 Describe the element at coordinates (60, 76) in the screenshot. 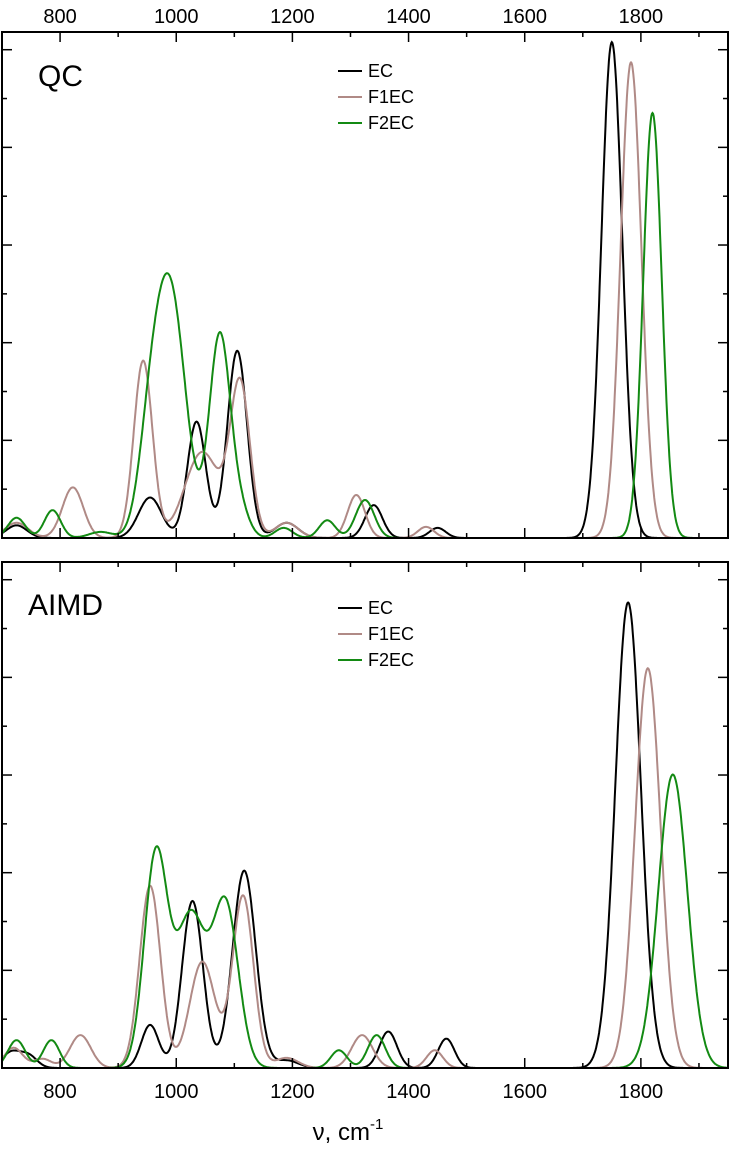

I see `panel-label: QC` at that location.